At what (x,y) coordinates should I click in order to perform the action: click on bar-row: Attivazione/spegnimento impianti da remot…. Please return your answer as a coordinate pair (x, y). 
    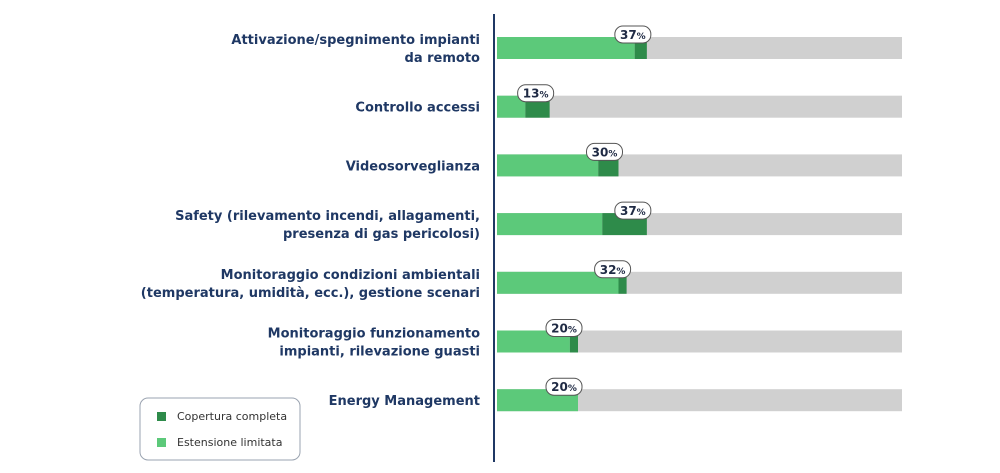
    Looking at the image, I should click on (566, 45).